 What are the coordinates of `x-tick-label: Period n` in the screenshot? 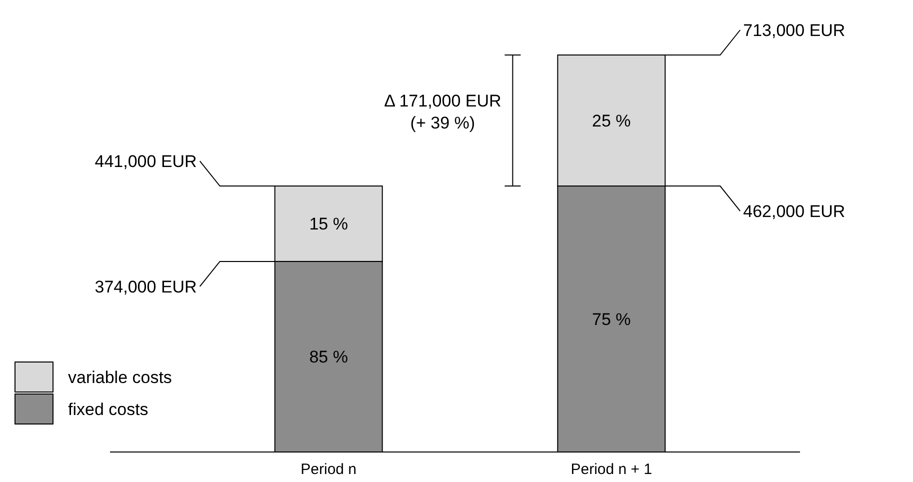 It's located at (328, 469).